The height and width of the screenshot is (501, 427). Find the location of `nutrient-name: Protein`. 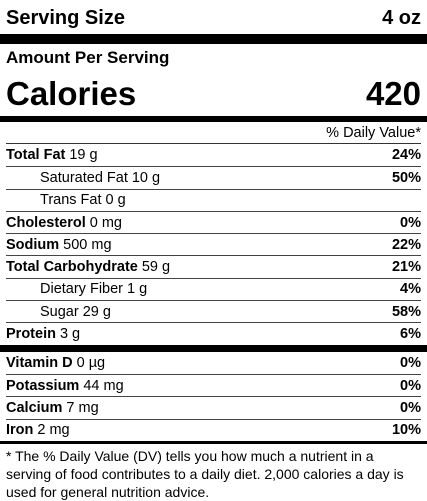

nutrient-name: Protein is located at coordinates (31, 334).